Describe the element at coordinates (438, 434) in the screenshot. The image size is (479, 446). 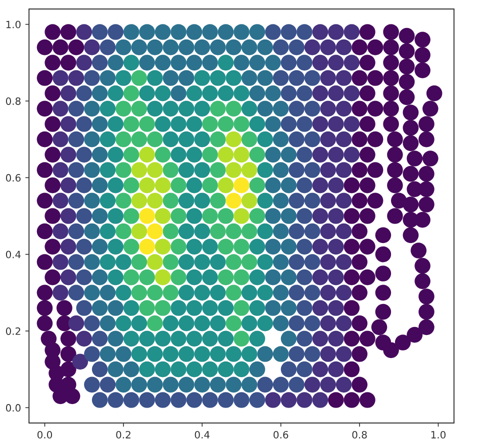
I see `x-tick-label: 1.0` at that location.